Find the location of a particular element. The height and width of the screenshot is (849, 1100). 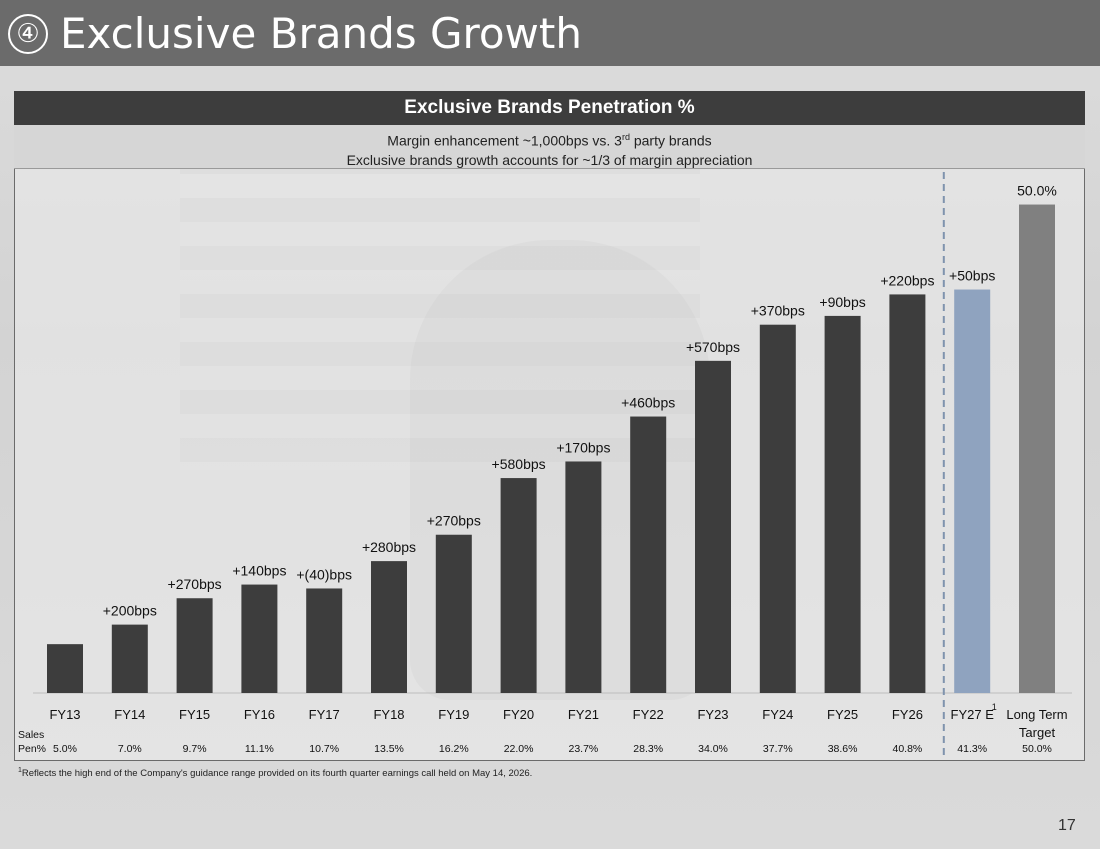

subtitle-line-1-tail: party brands is located at coordinates (670, 140).